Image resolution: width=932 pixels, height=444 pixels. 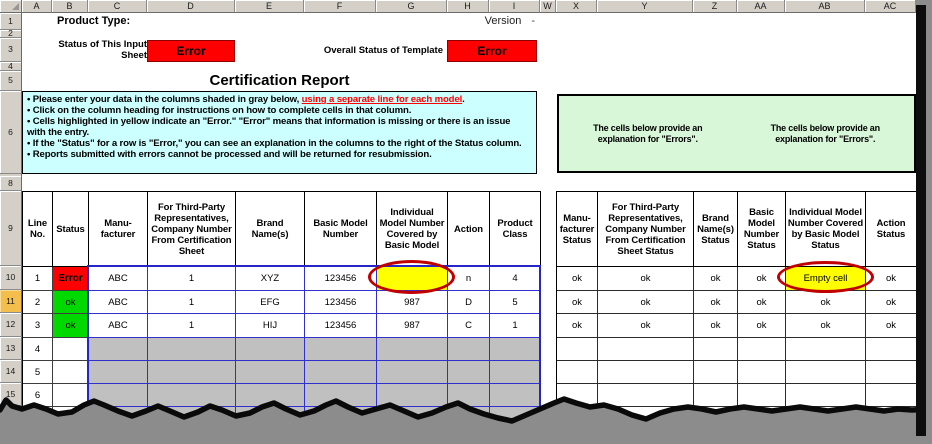 What do you see at coordinates (762, 229) in the screenshot?
I see `col-header-basic-model-status: Basic Model Number Status` at bounding box center [762, 229].